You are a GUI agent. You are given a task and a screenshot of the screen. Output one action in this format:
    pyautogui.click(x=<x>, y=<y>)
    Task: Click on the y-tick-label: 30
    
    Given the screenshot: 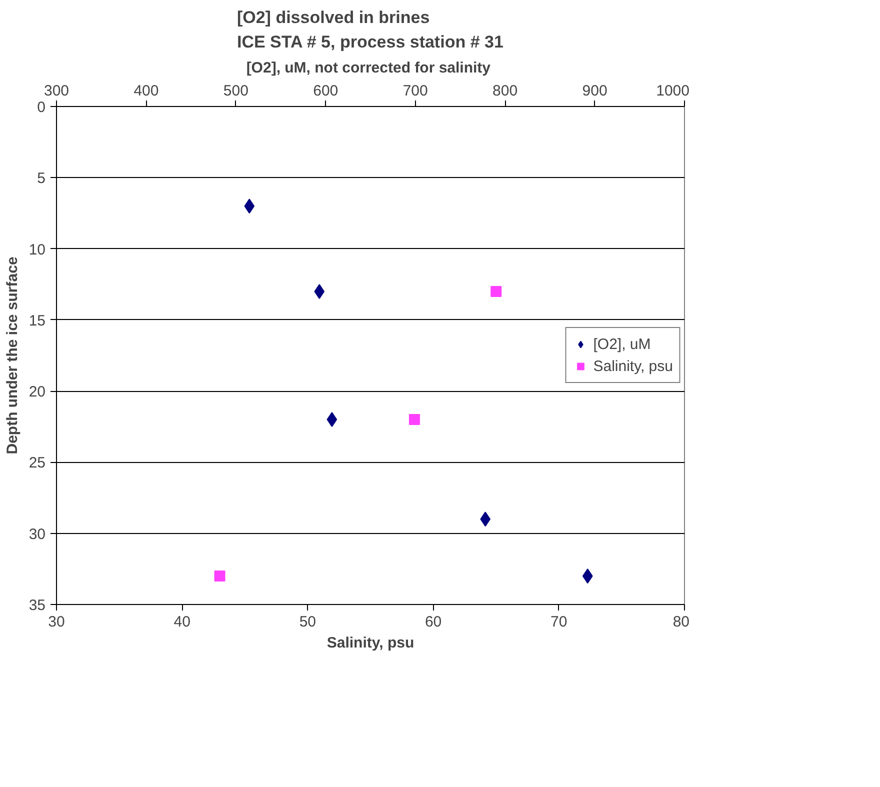 What is the action you would take?
    pyautogui.click(x=37, y=534)
    